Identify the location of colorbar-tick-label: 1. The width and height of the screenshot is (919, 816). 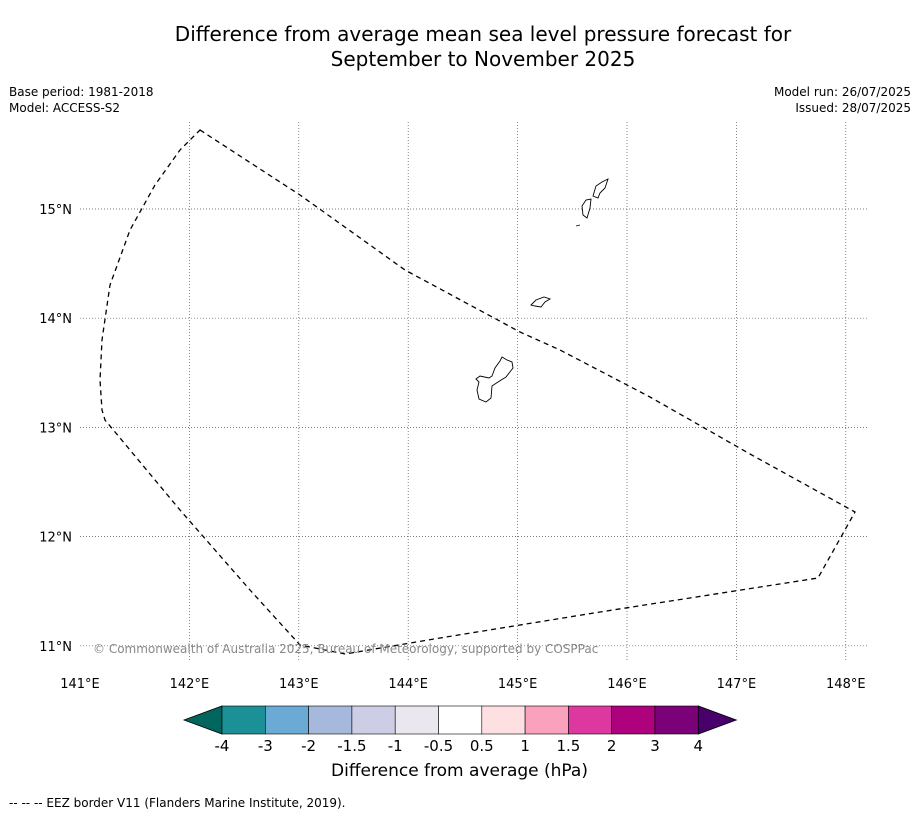
(525, 746).